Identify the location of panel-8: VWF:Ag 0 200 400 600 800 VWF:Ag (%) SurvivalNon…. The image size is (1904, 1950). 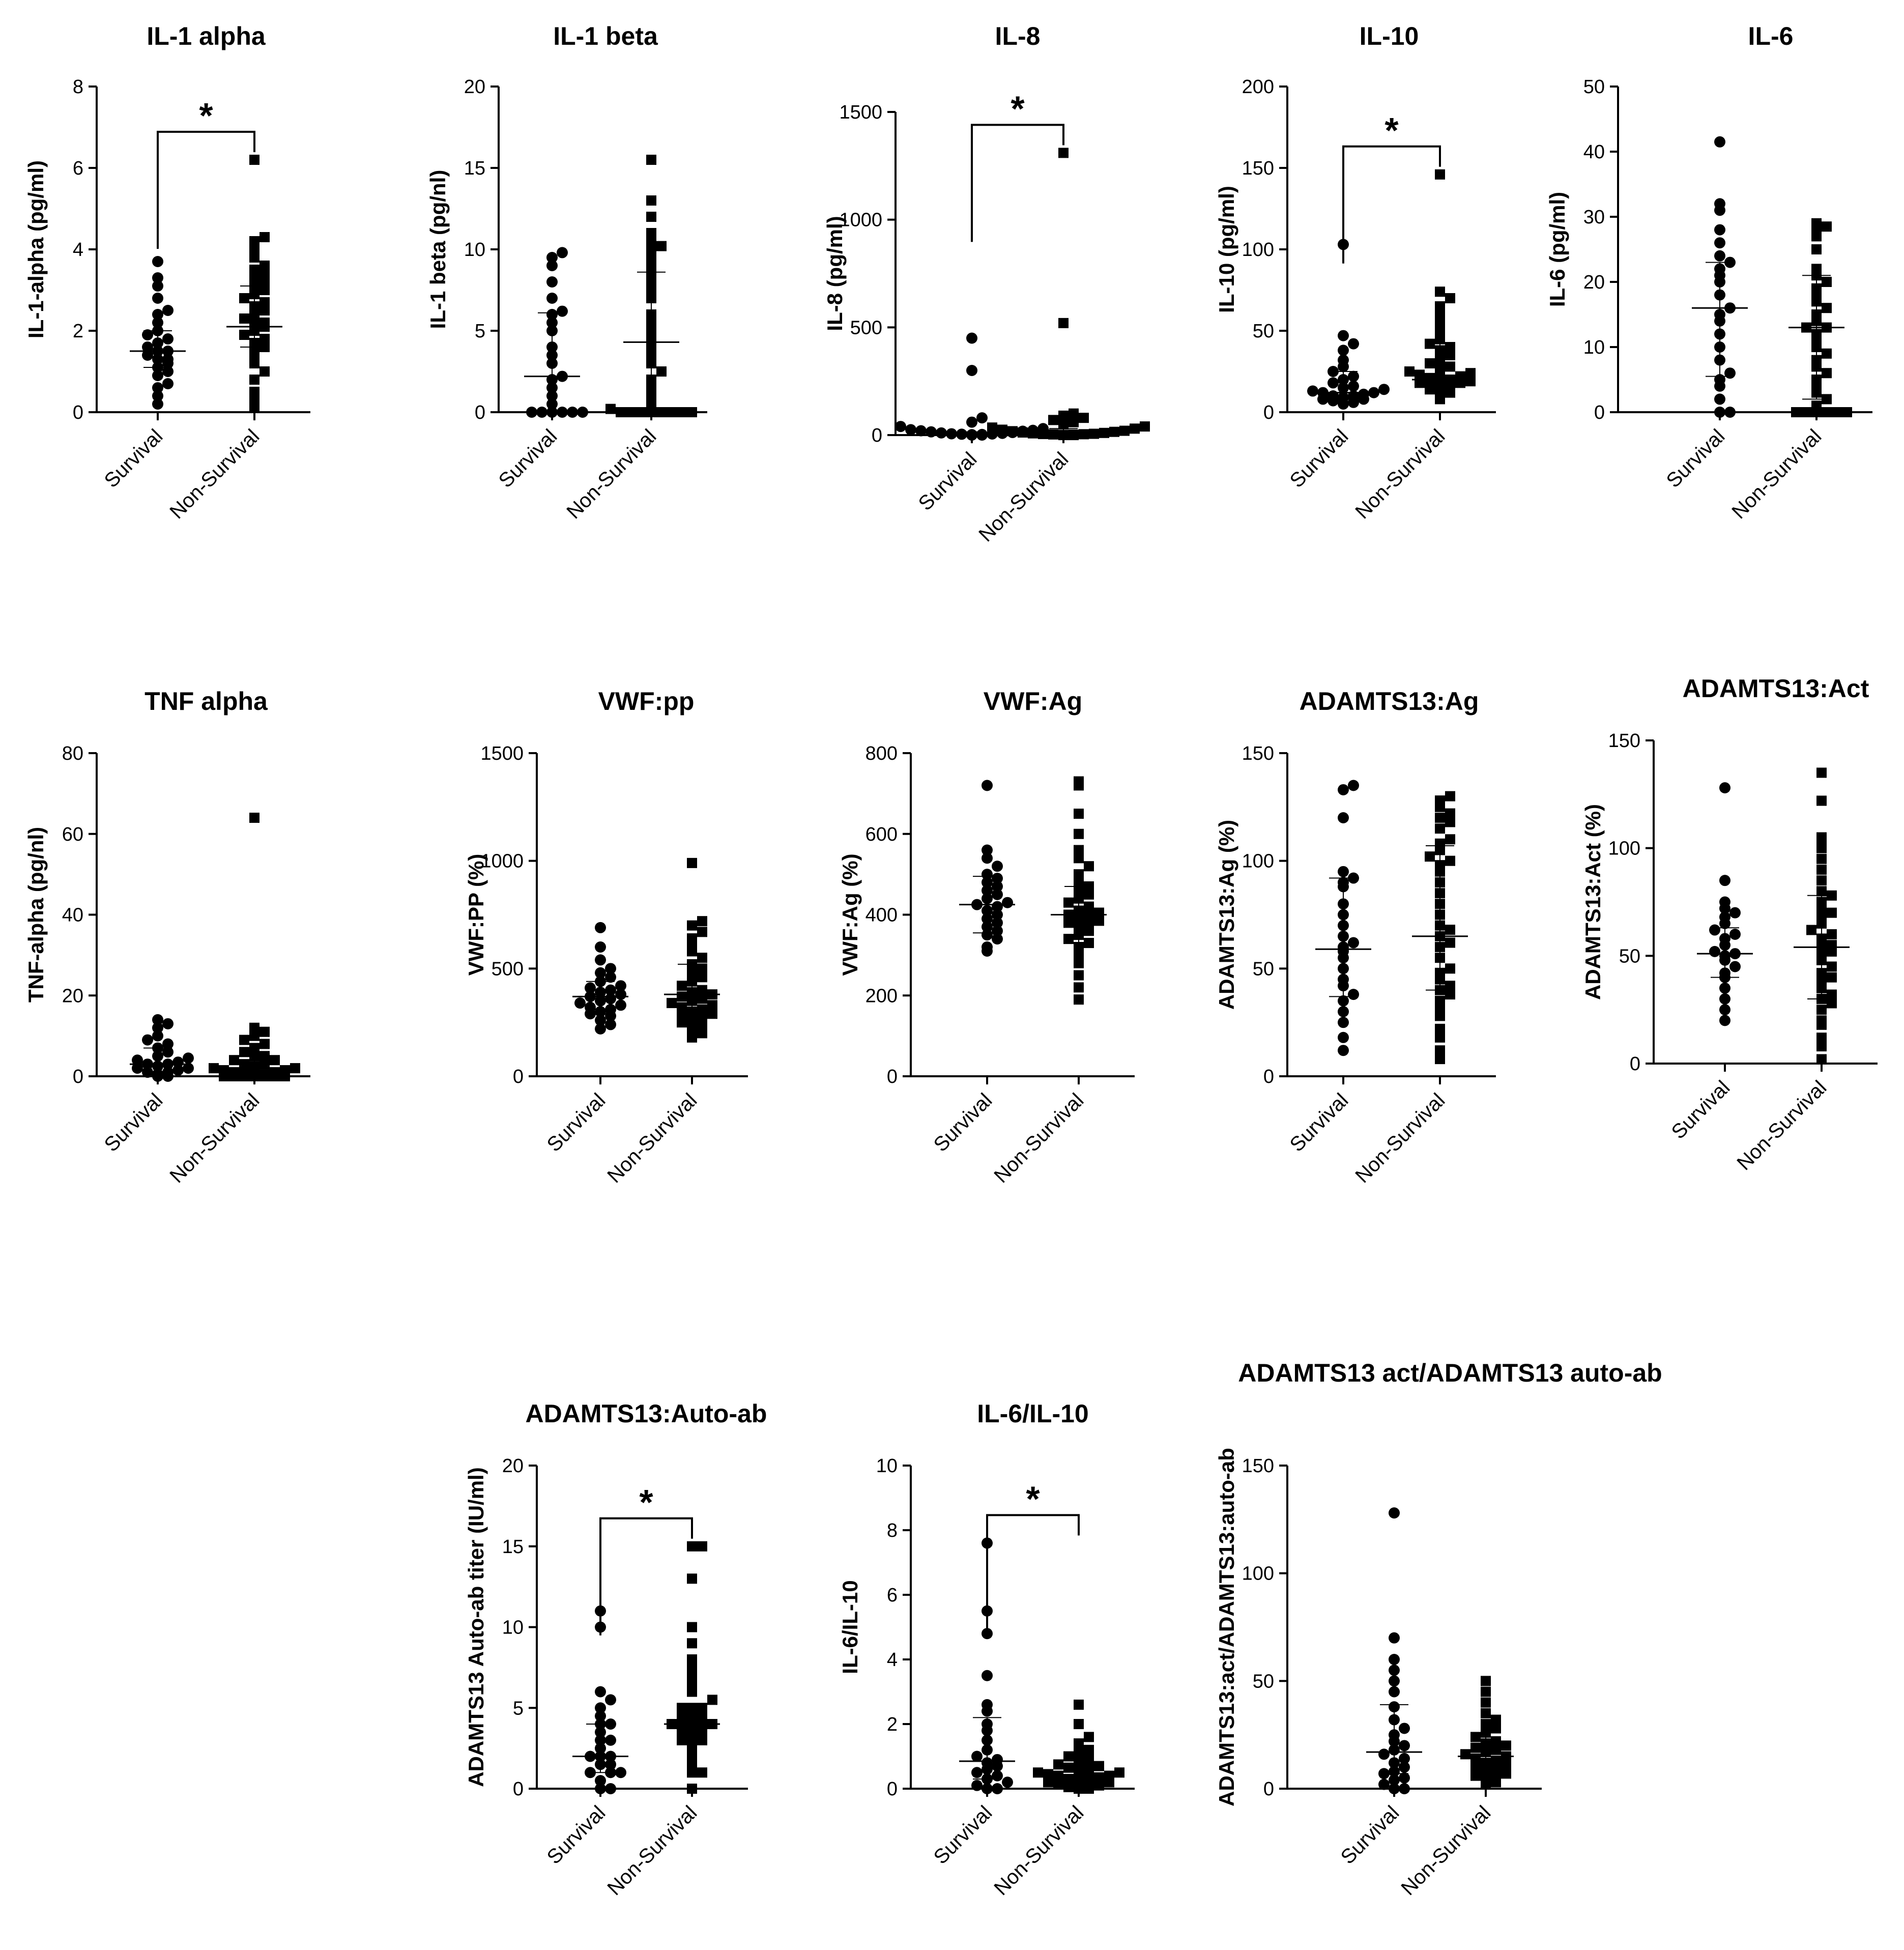
(986, 937).